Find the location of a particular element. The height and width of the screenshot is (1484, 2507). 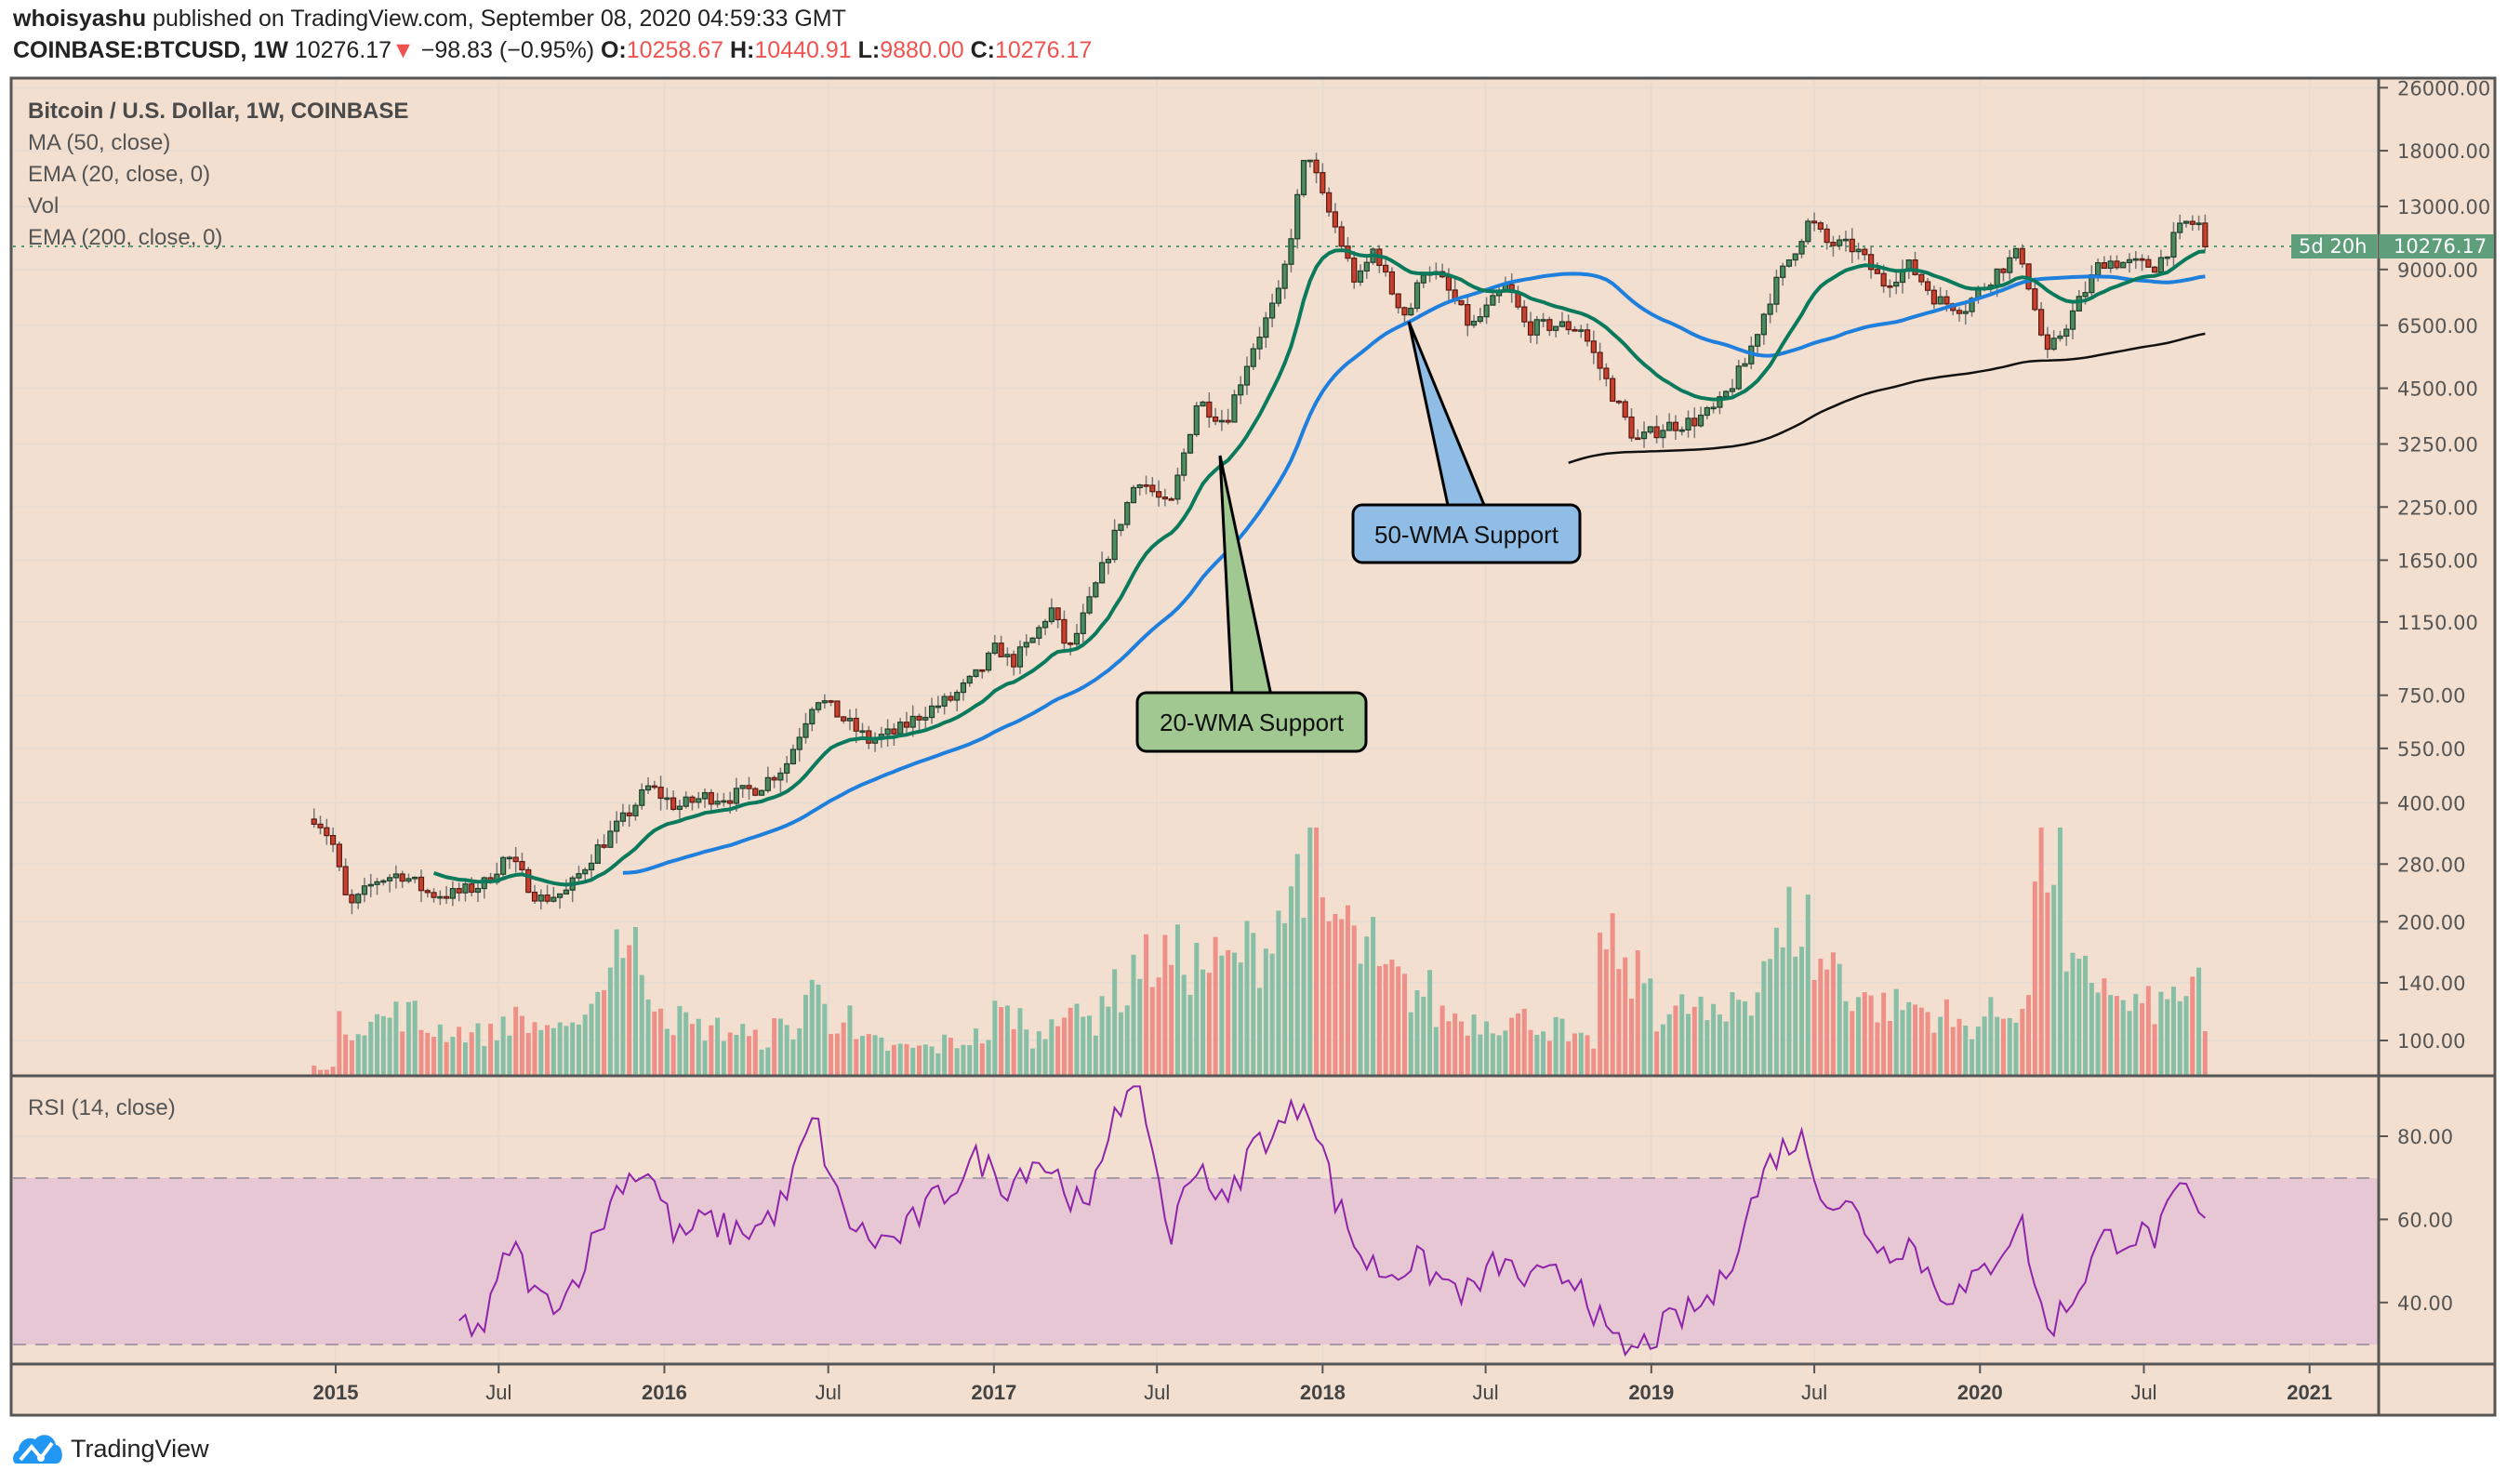

price-tick-label: 13000.00 is located at coordinates (2443, 207).